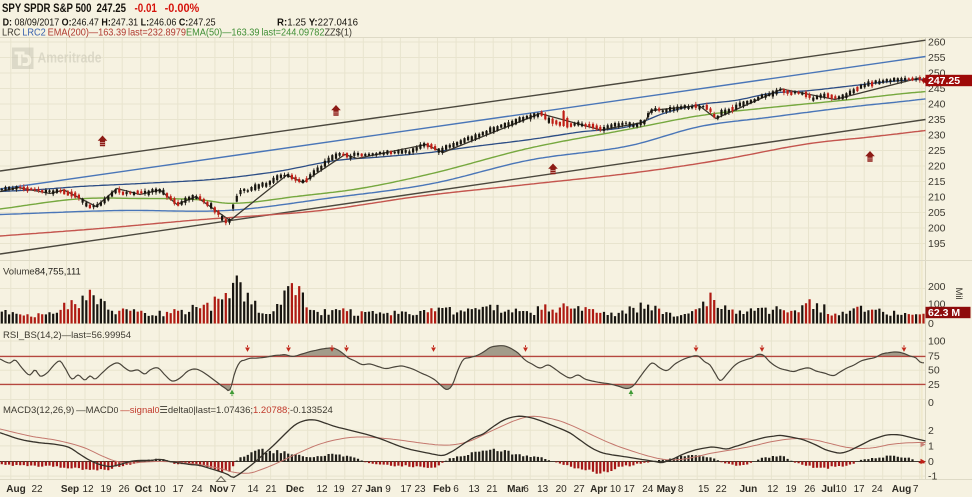  I want to click on svg-text: RSI_BS(14,2)—last=56.99954, so click(67, 335).